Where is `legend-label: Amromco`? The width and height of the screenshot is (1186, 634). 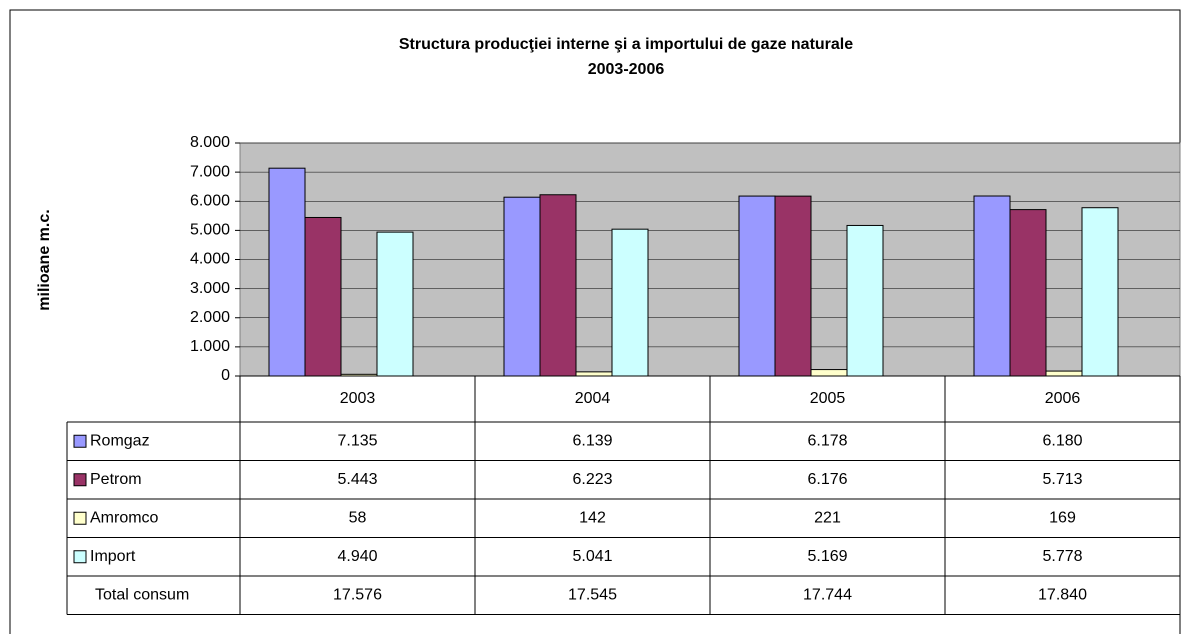
legend-label: Amromco is located at coordinates (124, 517).